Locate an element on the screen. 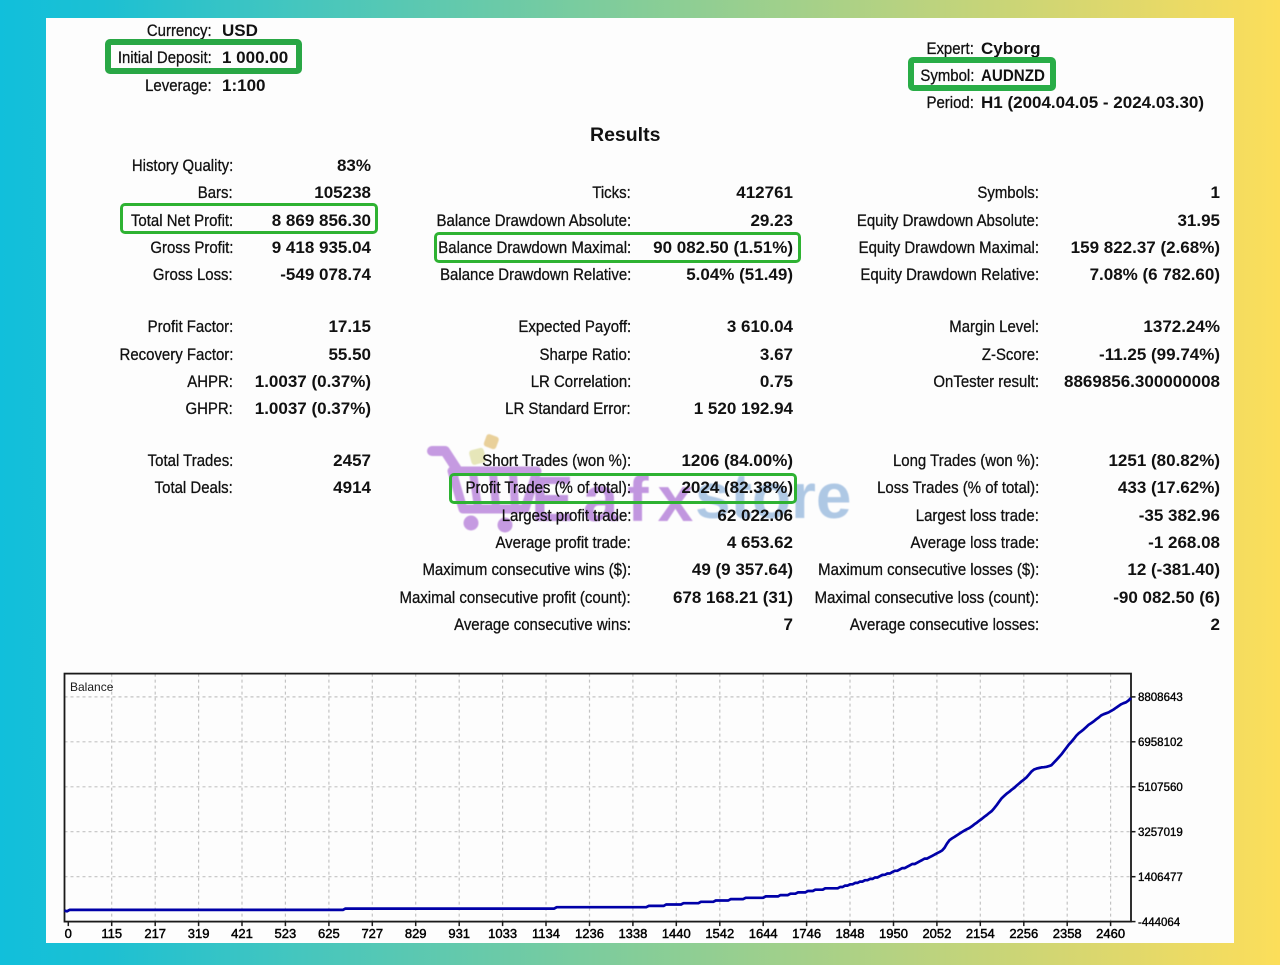 This screenshot has width=1280, height=965. svg-text: Balance is located at coordinates (92, 687).